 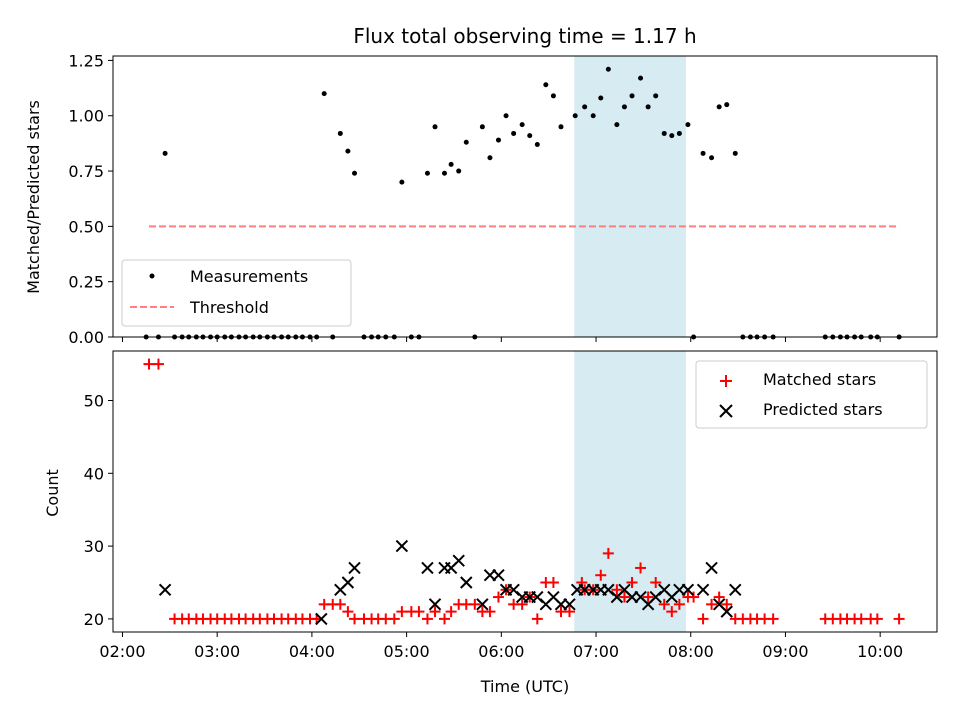 I want to click on y-tick-label: 0.50, so click(x=86, y=226).